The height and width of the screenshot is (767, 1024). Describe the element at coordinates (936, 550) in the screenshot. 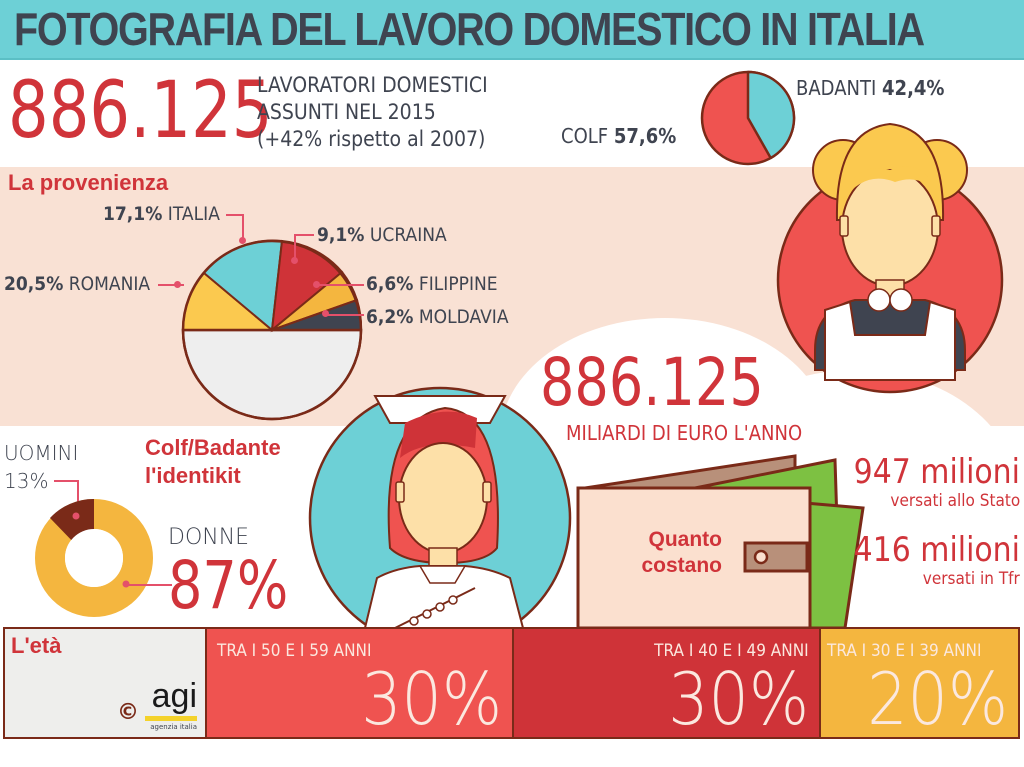

I see `tfr-amount: 416 milioni` at that location.